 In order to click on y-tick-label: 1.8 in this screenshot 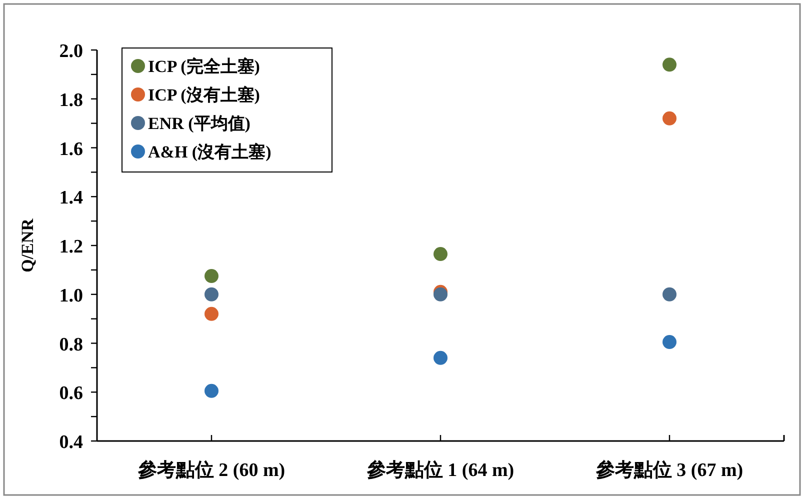, I will do `click(71, 100)`.